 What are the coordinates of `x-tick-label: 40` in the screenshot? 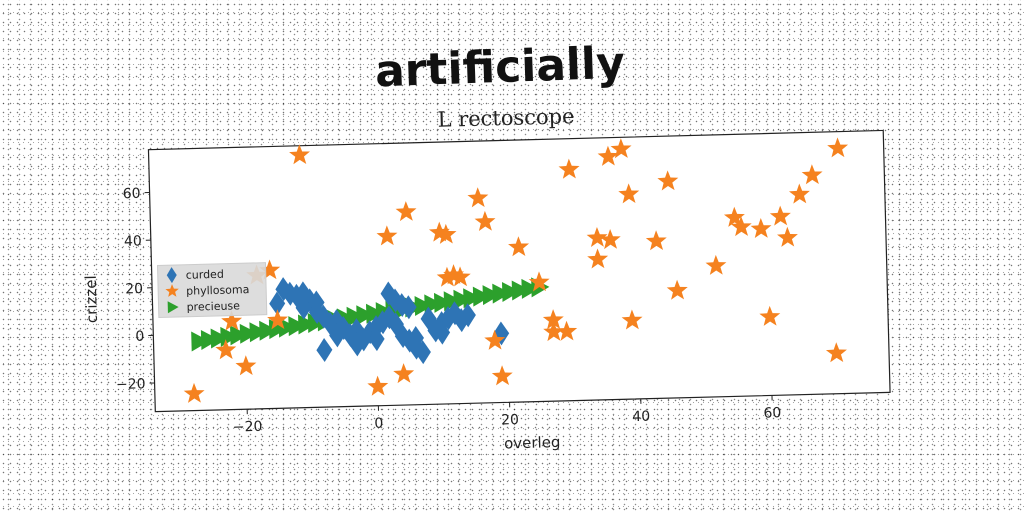 It's located at (641, 417).